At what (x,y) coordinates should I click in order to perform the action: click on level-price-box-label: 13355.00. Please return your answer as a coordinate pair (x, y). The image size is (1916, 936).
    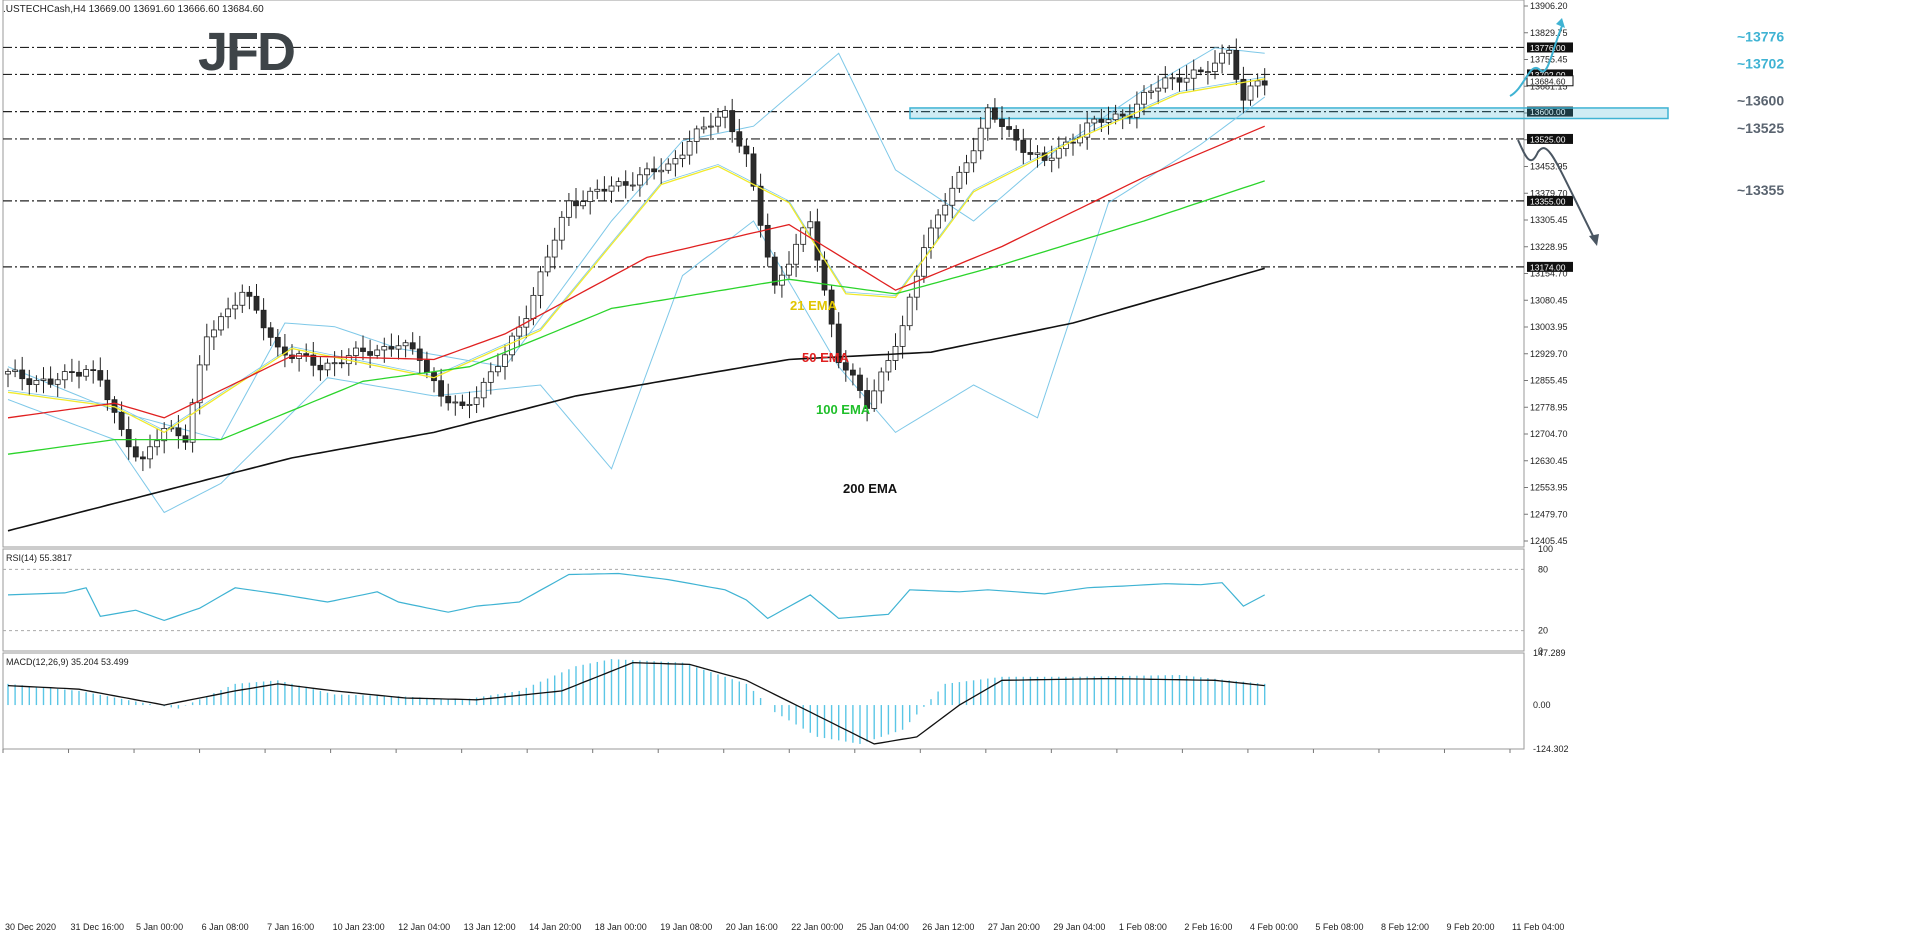
    Looking at the image, I should click on (1548, 201).